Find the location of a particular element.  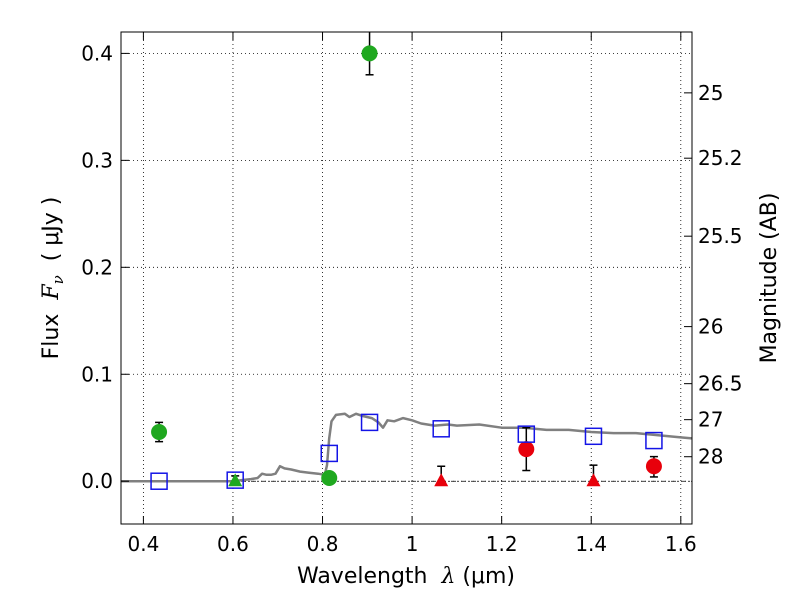

x-axis-label: Wavelength λ (μm) is located at coordinates (406, 576).